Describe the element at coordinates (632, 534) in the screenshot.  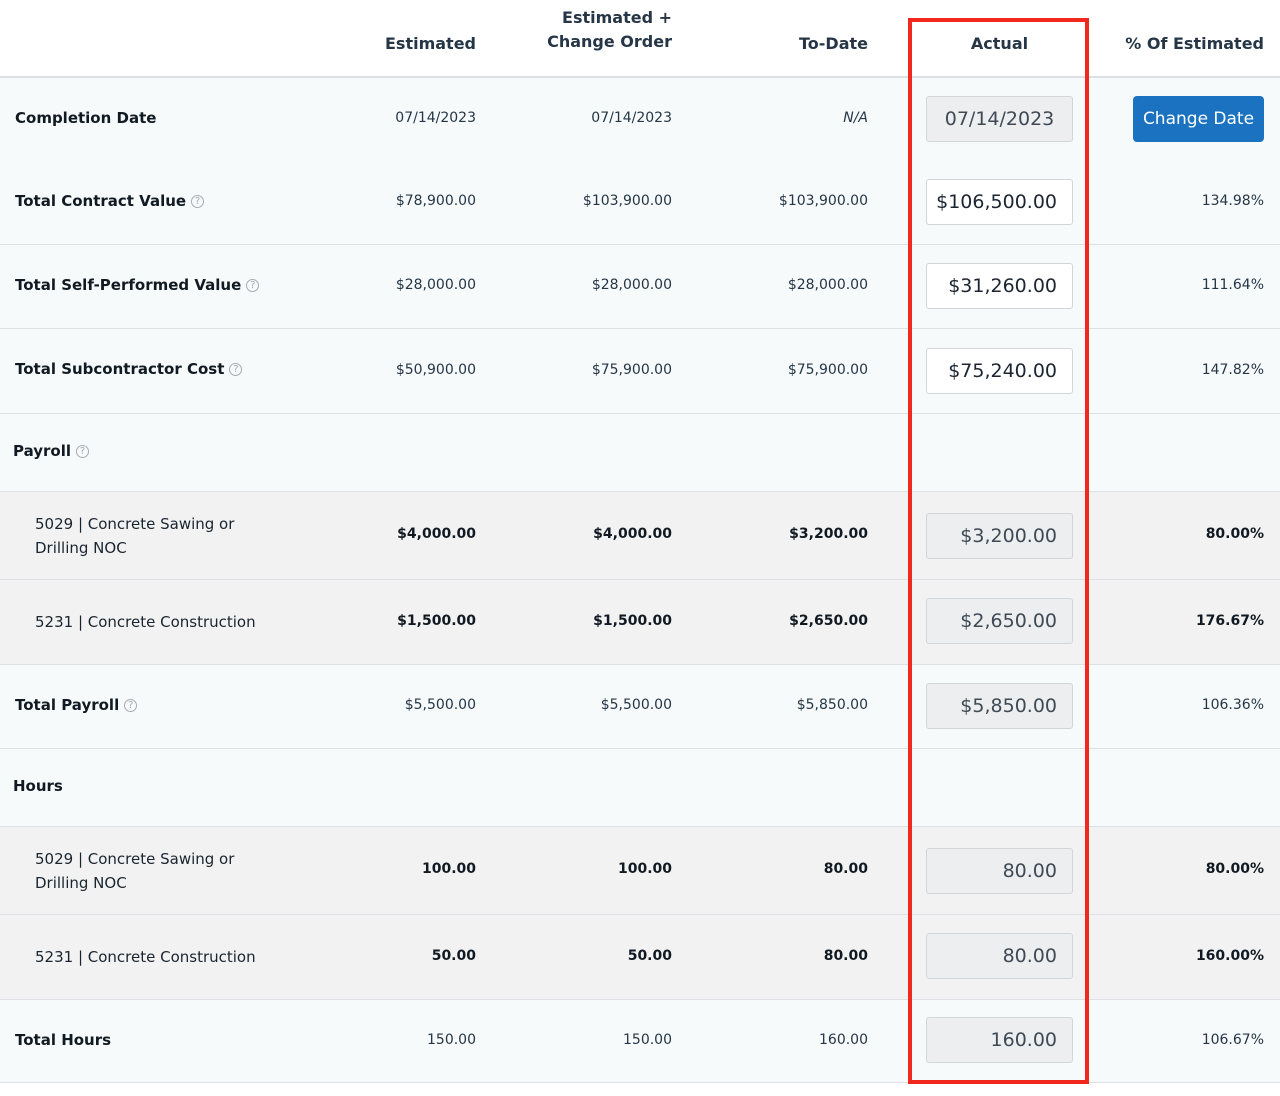
I see `estimated-change-order-value: $4,000.00` at that location.